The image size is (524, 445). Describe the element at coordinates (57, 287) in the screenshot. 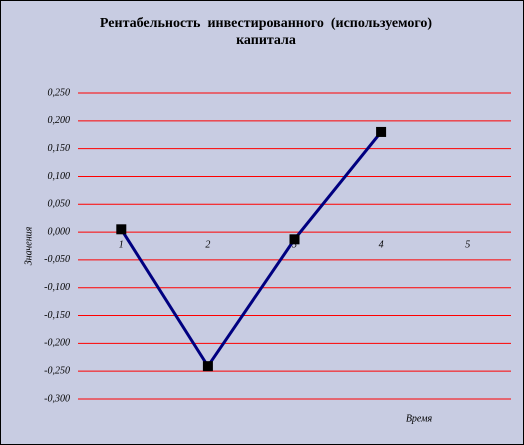

I see `y-tick-label: -0,100` at that location.